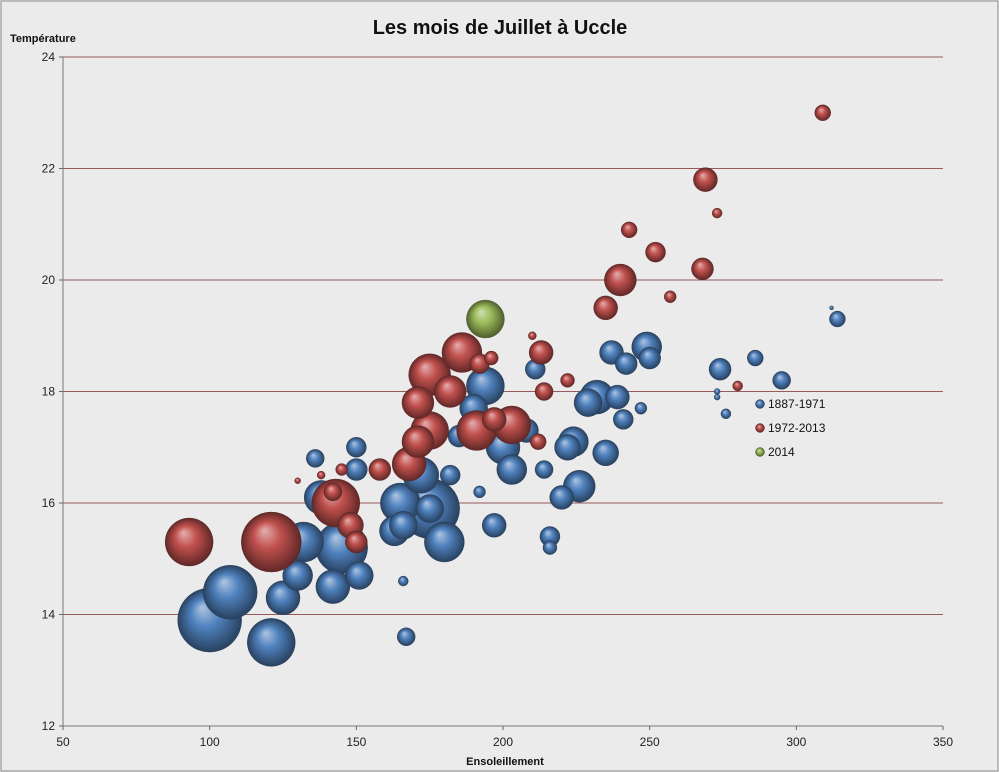 The width and height of the screenshot is (999, 772). What do you see at coordinates (49, 280) in the screenshot?
I see `y-tick-label: 20` at bounding box center [49, 280].